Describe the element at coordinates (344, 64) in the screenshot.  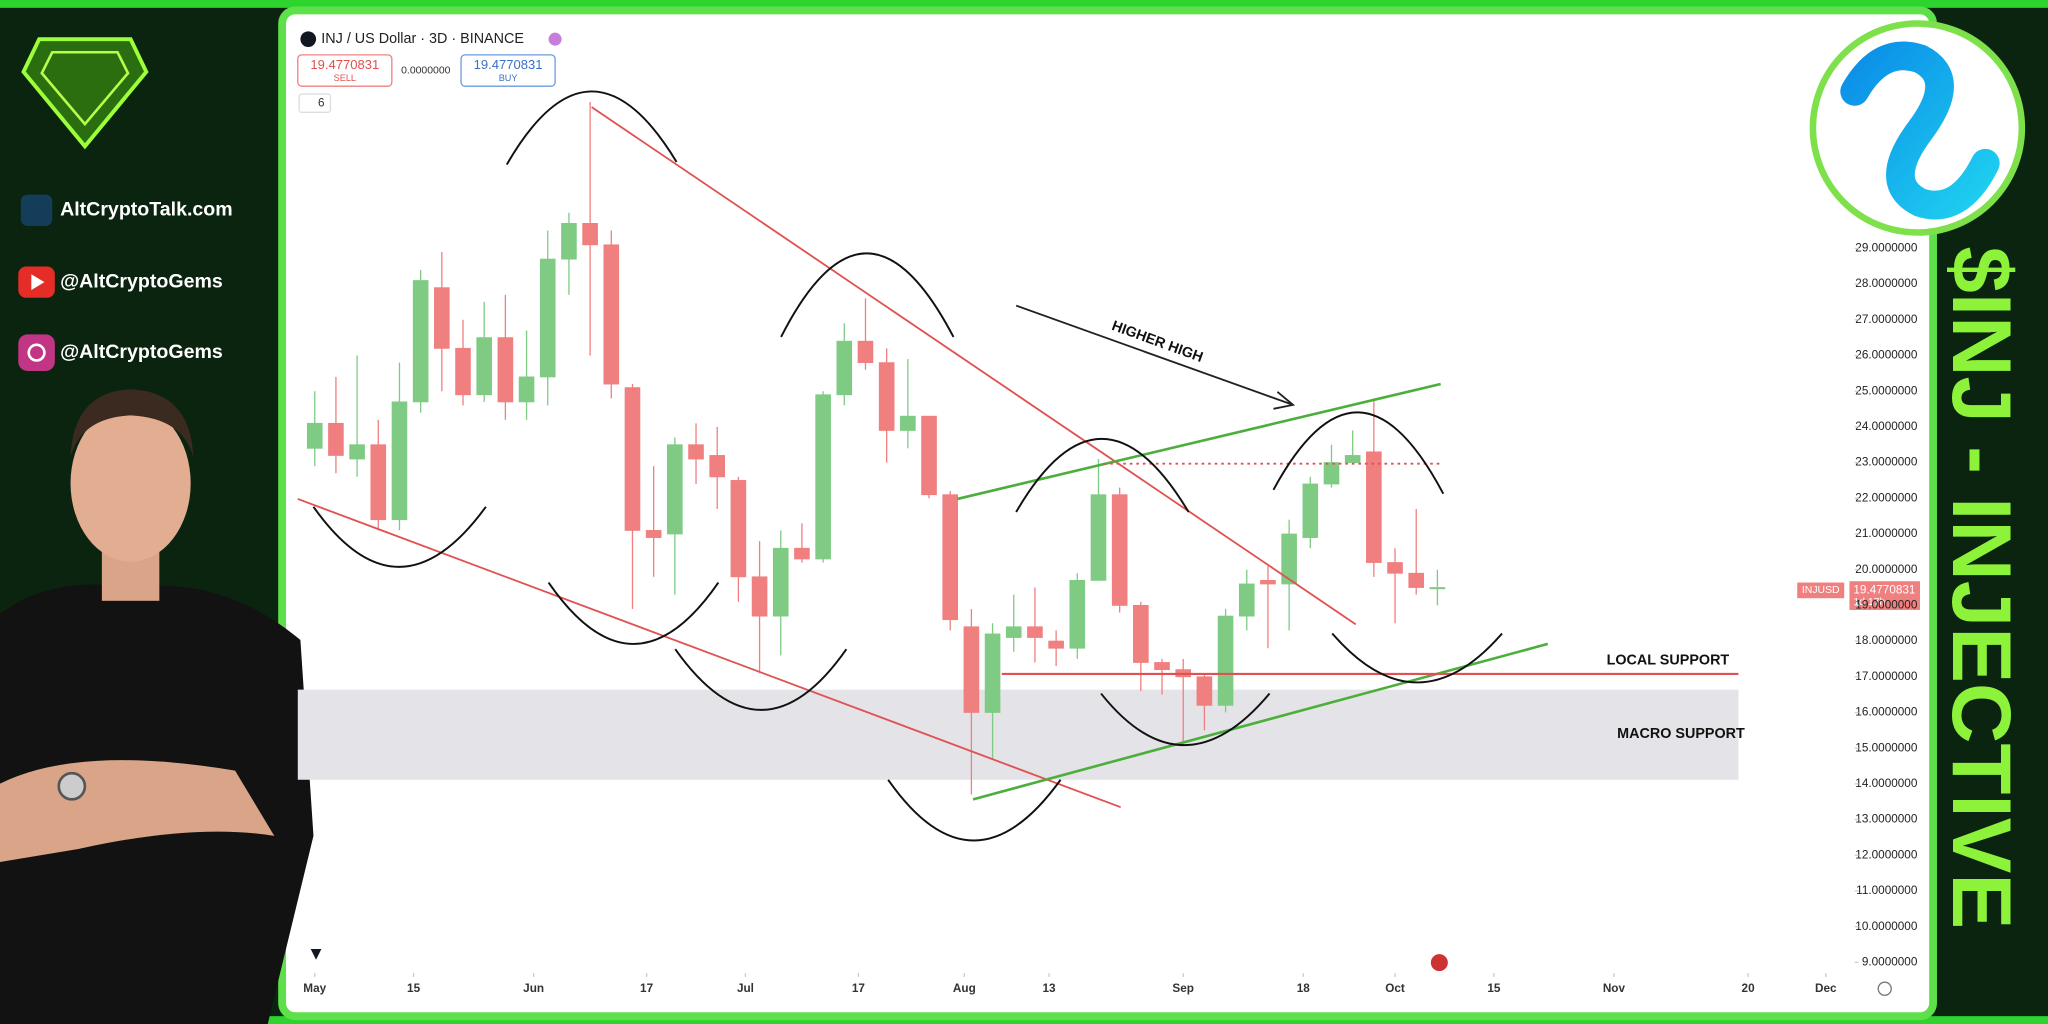
I see `sell-price: 19.4770831` at that location.